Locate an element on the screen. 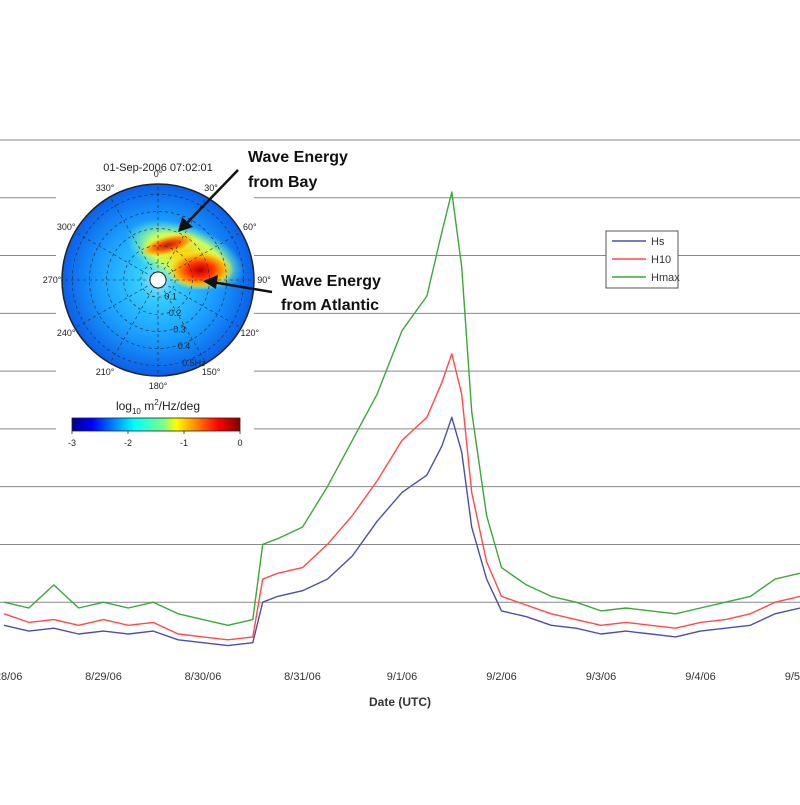 This screenshot has height=805, width=800. arrow-atlantic-line is located at coordinates (242, 287).